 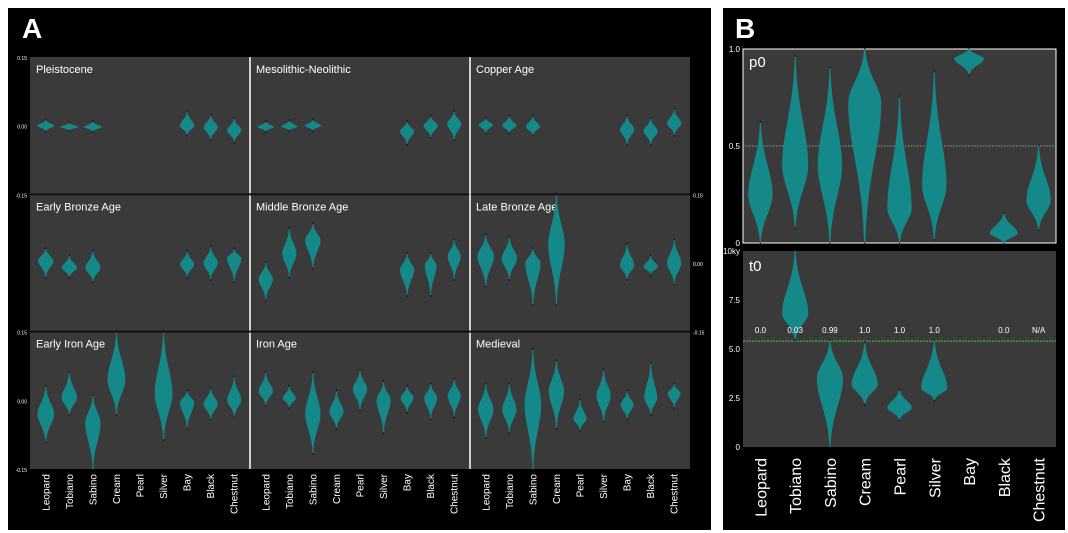 What do you see at coordinates (454, 398) in the screenshot?
I see `a-iron-age-violin-chestnut` at bounding box center [454, 398].